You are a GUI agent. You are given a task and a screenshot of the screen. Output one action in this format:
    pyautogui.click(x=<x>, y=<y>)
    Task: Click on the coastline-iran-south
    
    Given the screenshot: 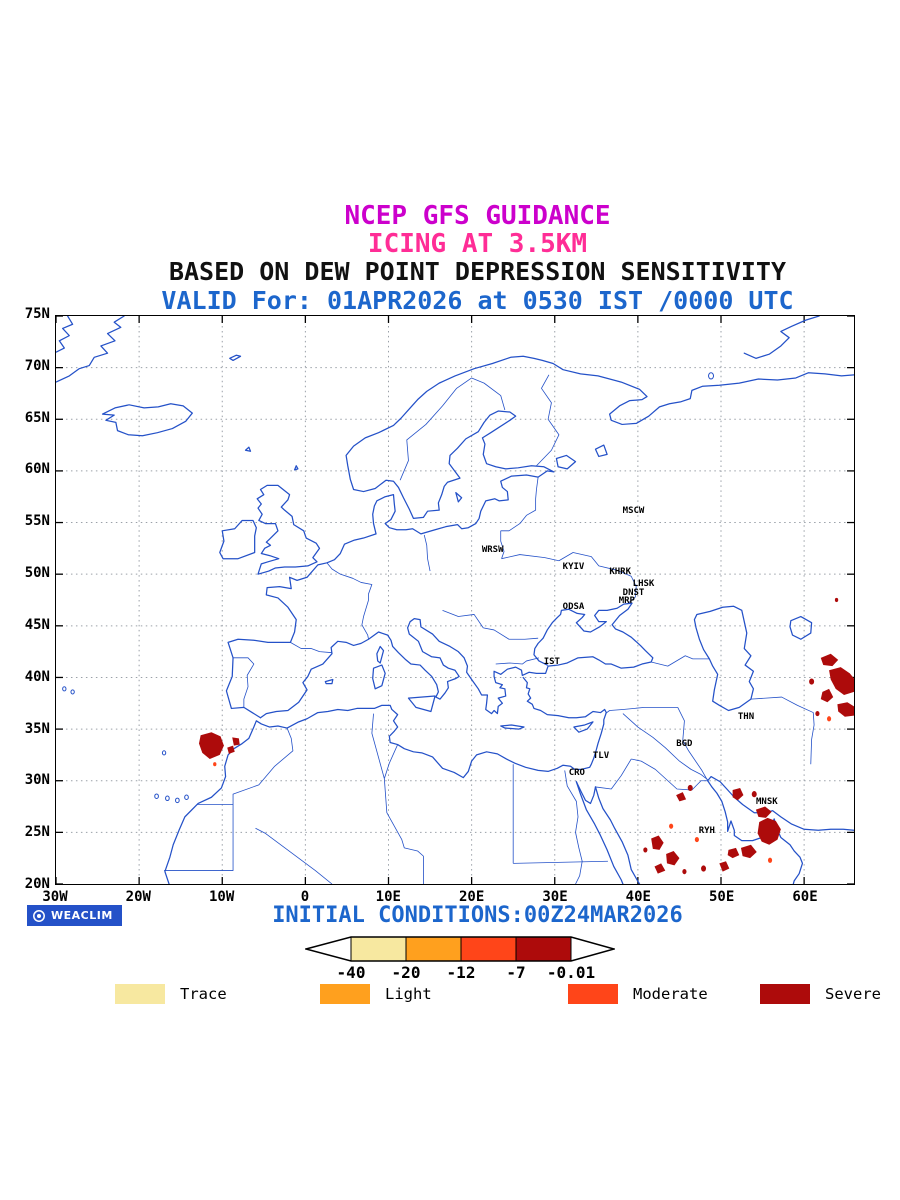 What is the action you would take?
    pyautogui.click(x=781, y=804)
    